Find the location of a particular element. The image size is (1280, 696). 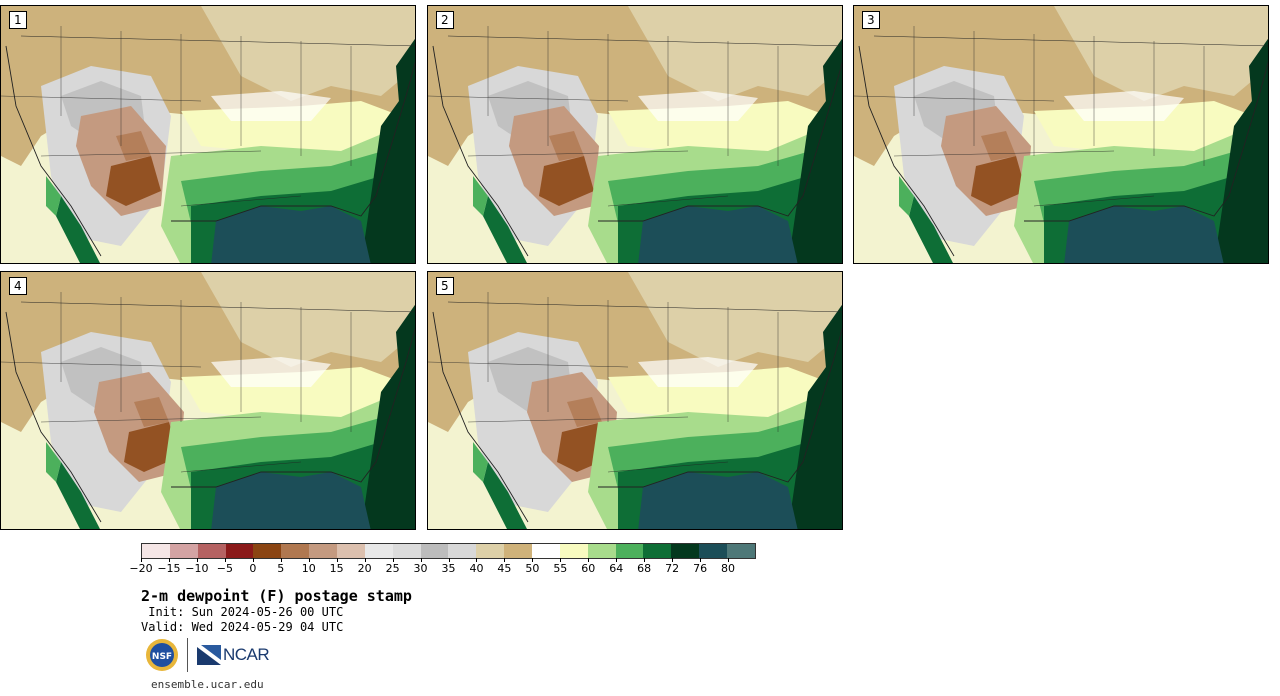

nsf-logo-text: NSF is located at coordinates (162, 657).